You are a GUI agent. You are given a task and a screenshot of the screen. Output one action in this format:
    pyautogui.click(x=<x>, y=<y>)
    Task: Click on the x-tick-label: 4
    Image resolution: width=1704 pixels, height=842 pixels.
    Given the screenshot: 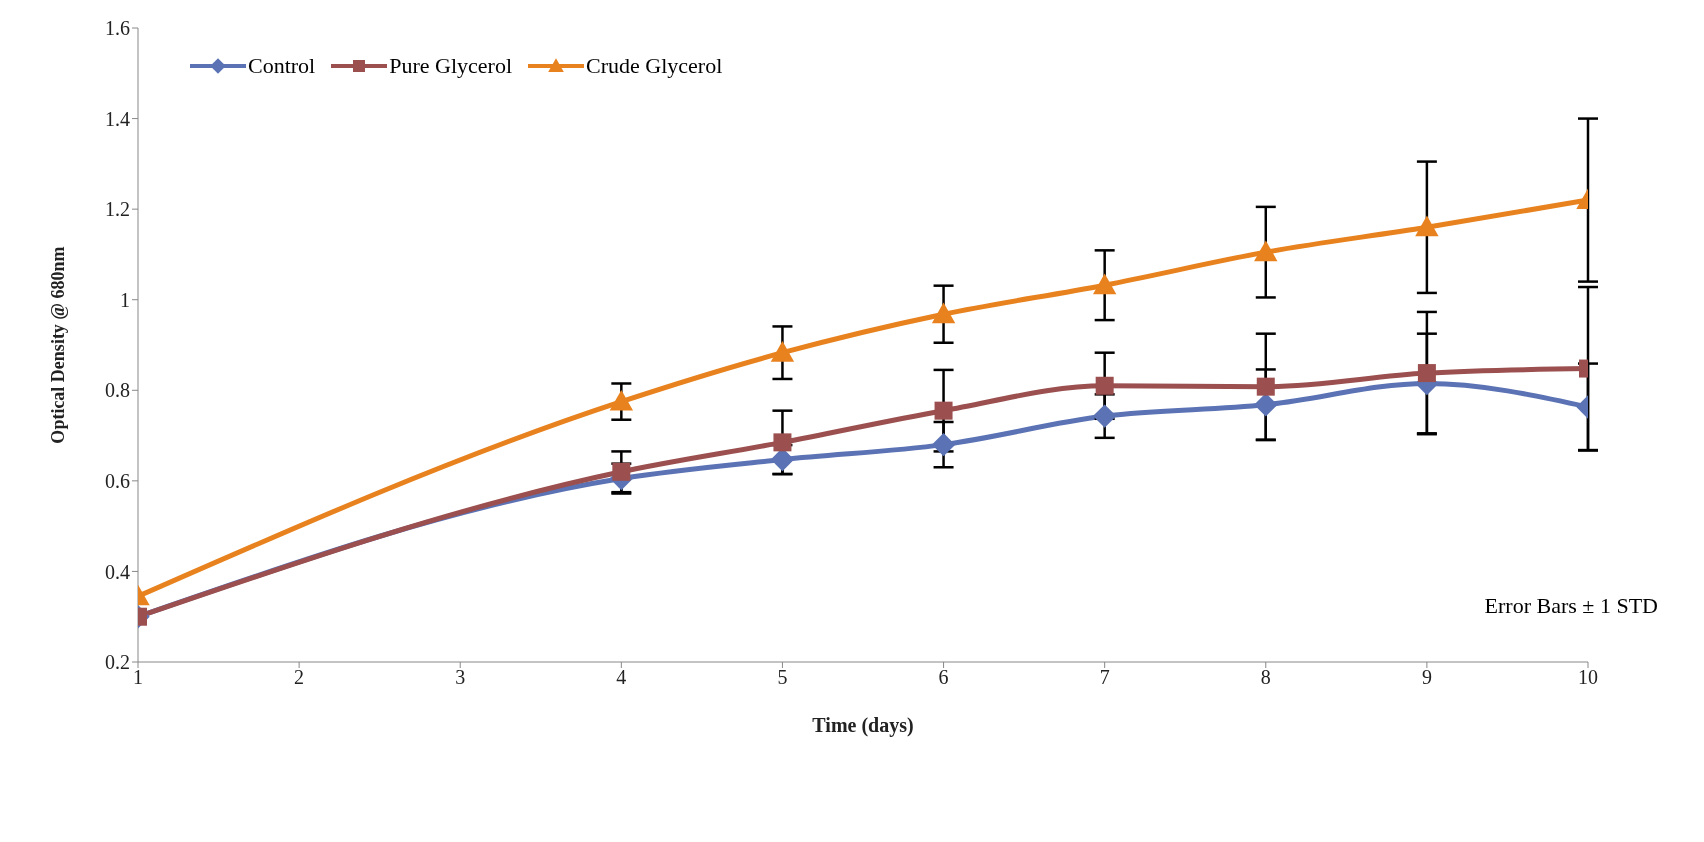 What is the action you would take?
    pyautogui.click(x=621, y=677)
    